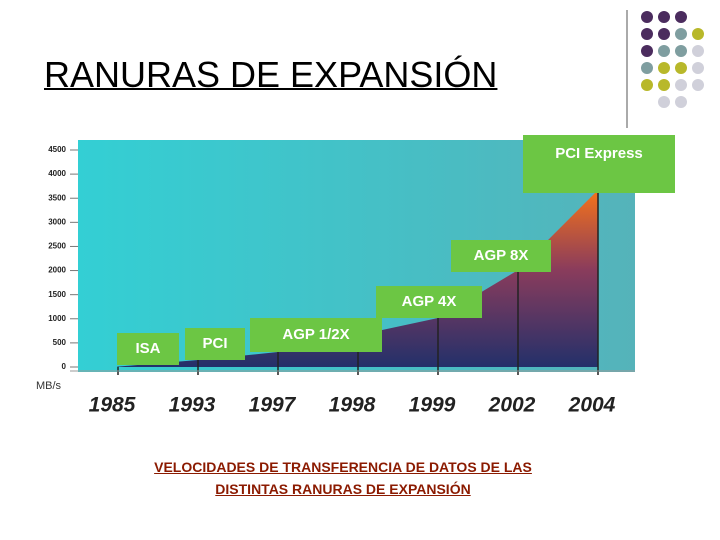 The width and height of the screenshot is (720, 540). What do you see at coordinates (592, 405) in the screenshot?
I see `x-tick-label: 2004` at bounding box center [592, 405].